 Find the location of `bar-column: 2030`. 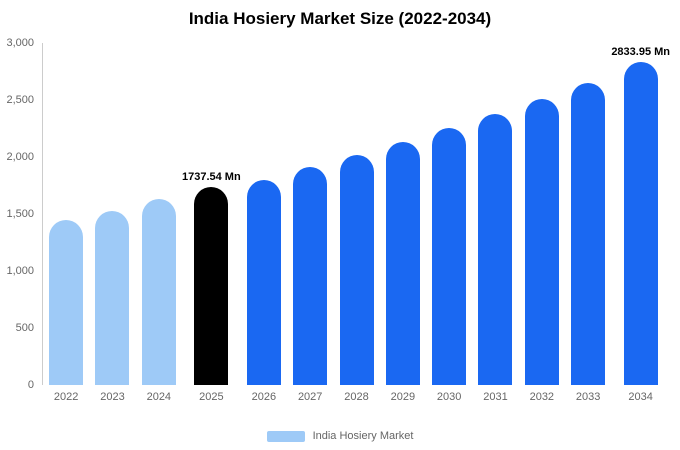

bar-column: 2030 is located at coordinates (449, 225).